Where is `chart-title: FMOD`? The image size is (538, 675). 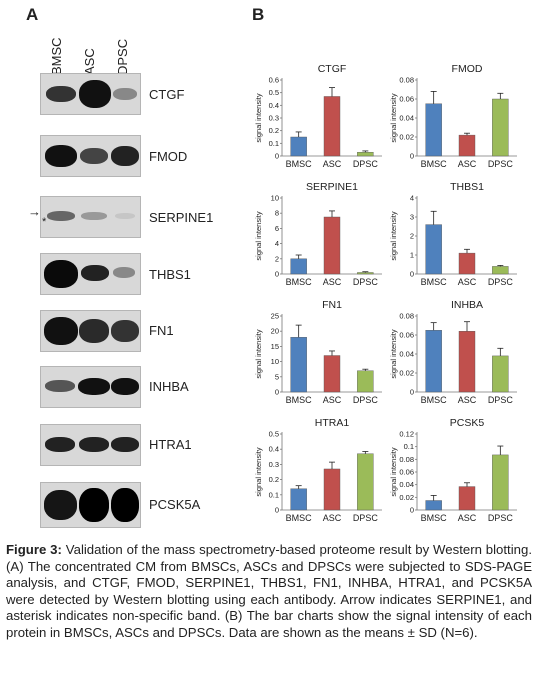
chart-title: FMOD is located at coordinates (467, 69).